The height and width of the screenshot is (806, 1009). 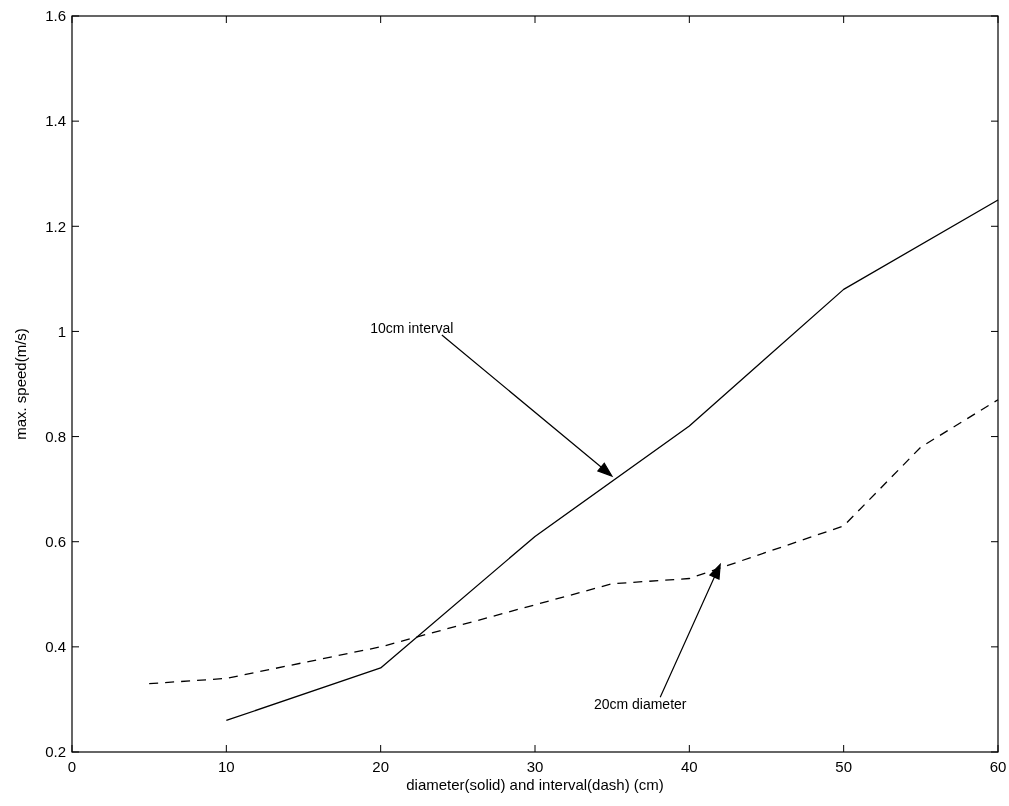 I want to click on x-tick-label: 60, so click(x=998, y=766).